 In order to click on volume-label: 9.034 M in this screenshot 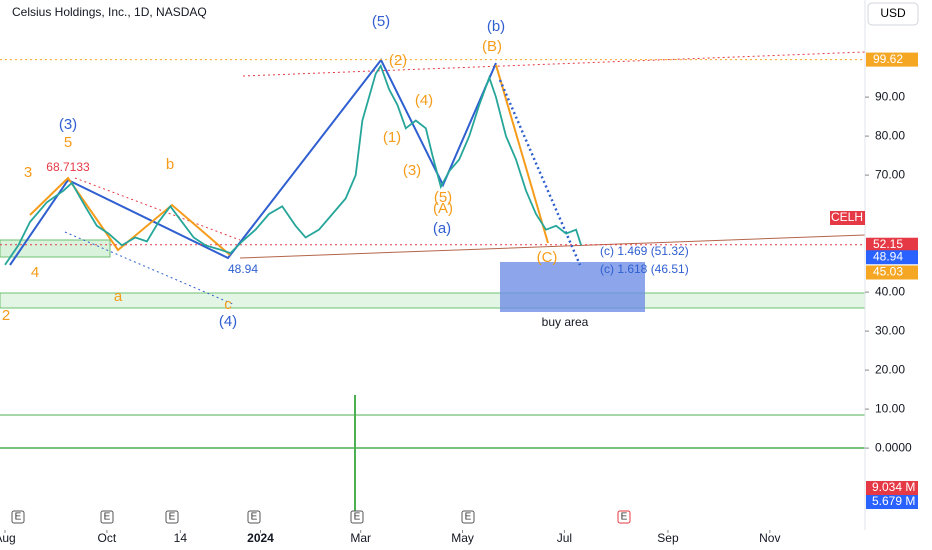, I will do `click(893, 487)`.